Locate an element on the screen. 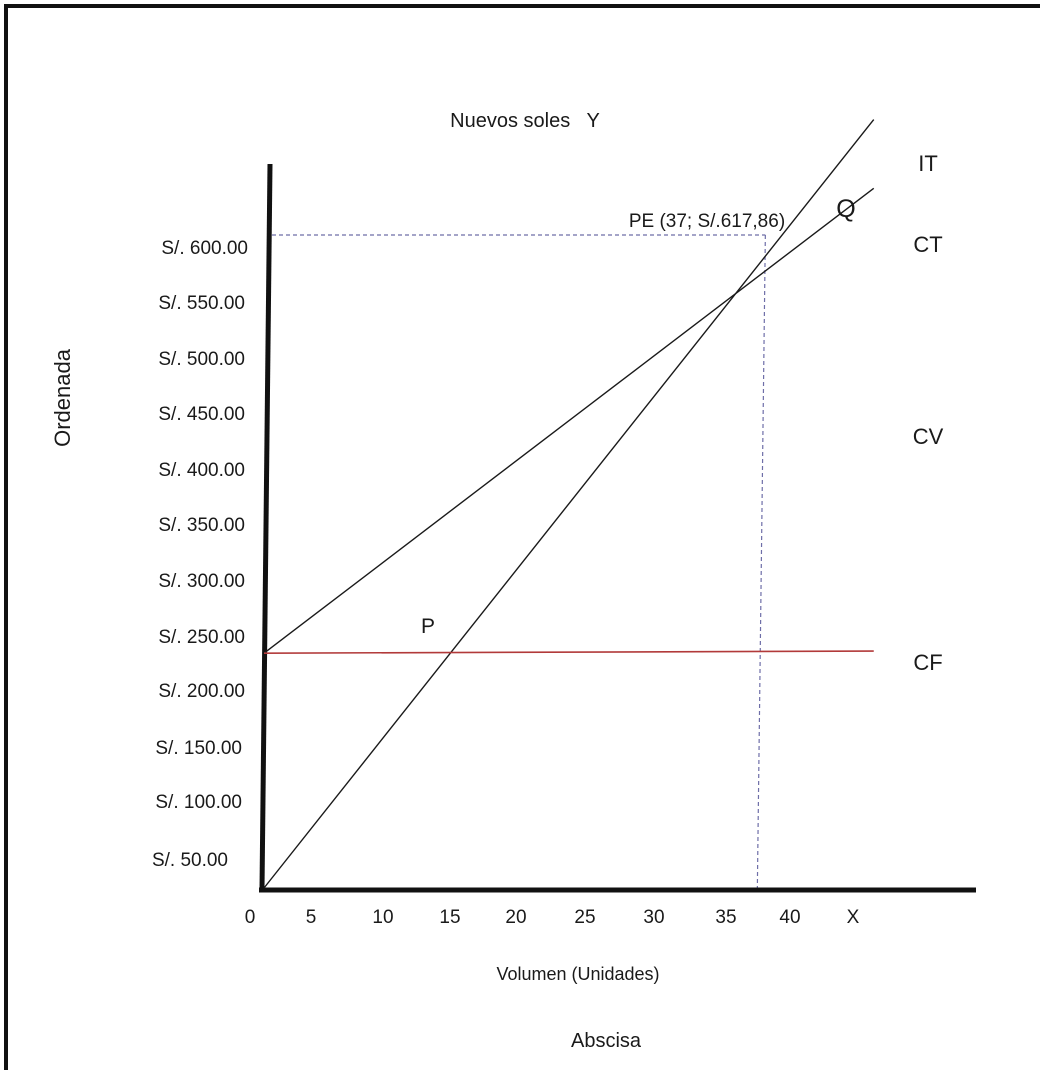 This screenshot has height=1075, width=1040. y-axis-line is located at coordinates (266, 526).